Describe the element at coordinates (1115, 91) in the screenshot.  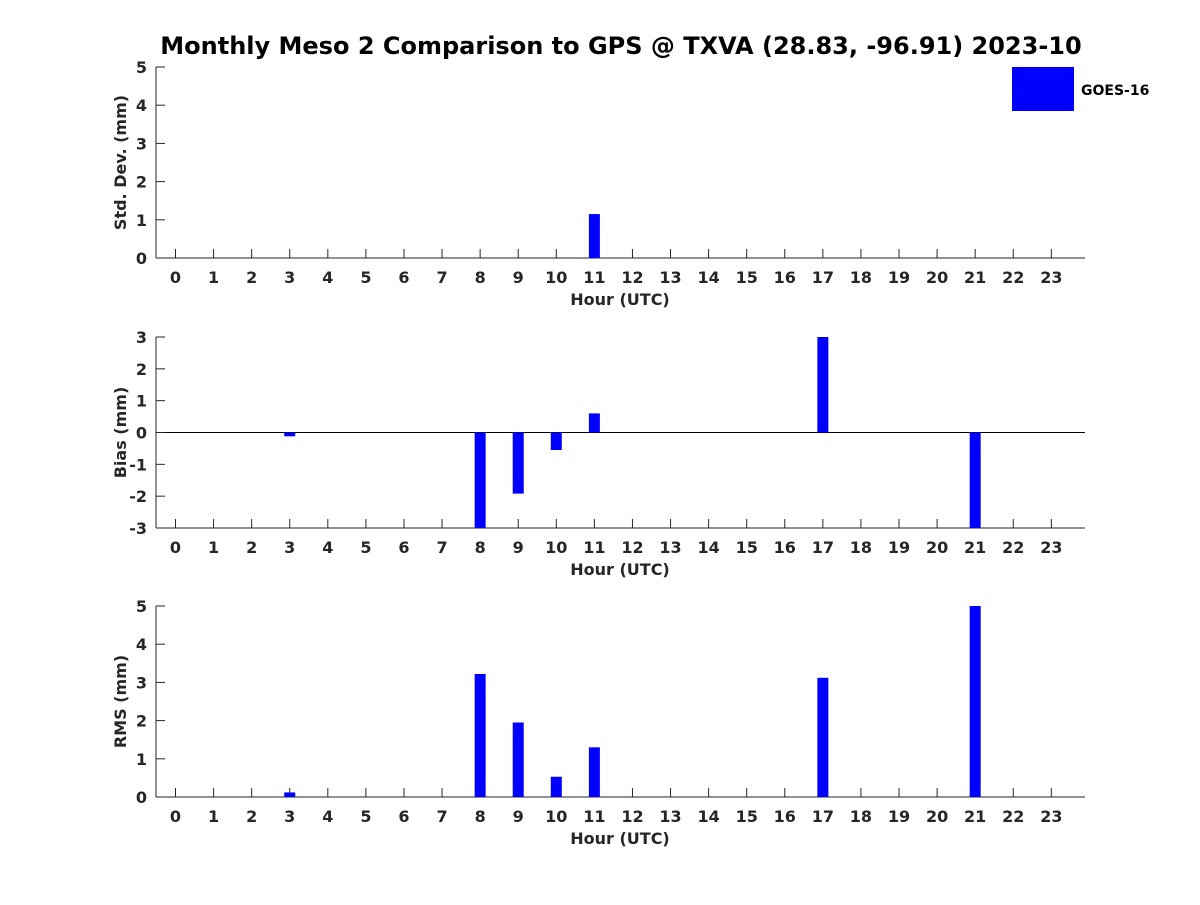
I see `legend-label-goes-16: GOES-16` at that location.